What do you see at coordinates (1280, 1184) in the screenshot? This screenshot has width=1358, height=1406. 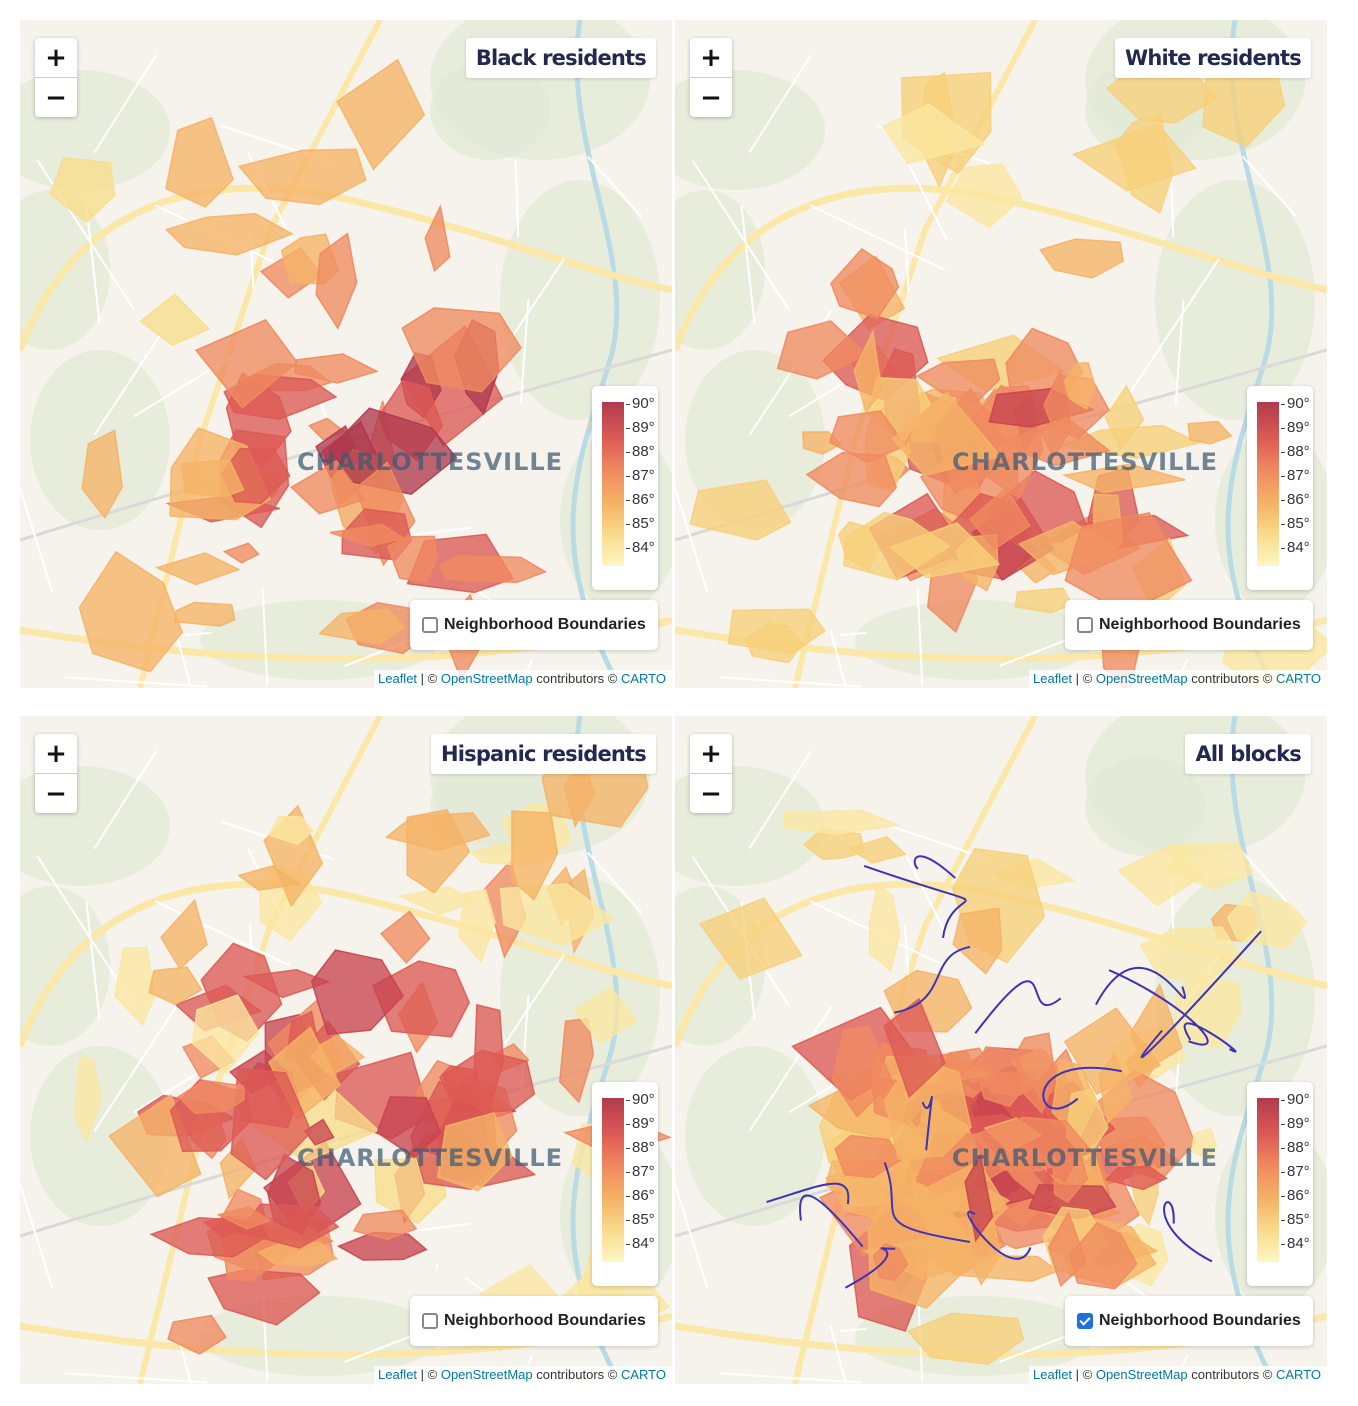 I see `temperature-legend: 90° 89° 88° 87° 86° 85° 84°` at bounding box center [1280, 1184].